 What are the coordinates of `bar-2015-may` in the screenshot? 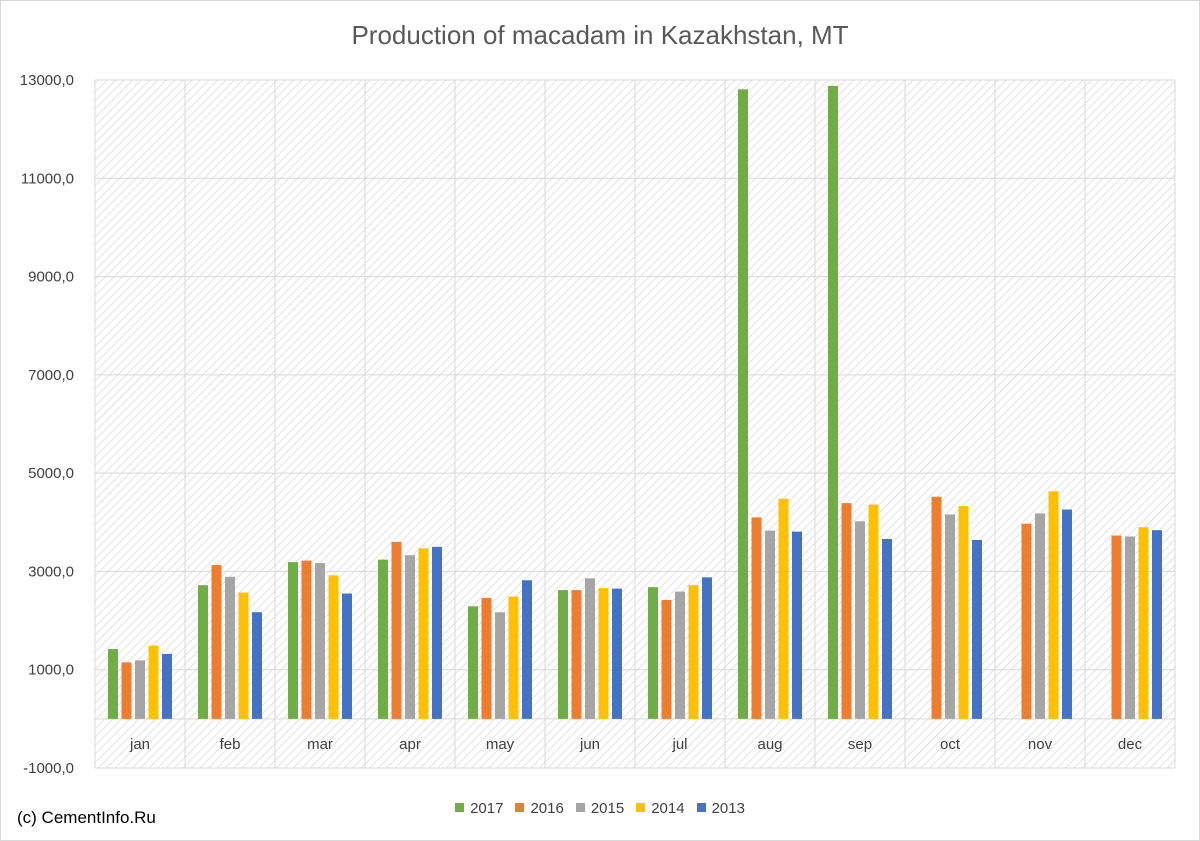 It's located at (500, 665).